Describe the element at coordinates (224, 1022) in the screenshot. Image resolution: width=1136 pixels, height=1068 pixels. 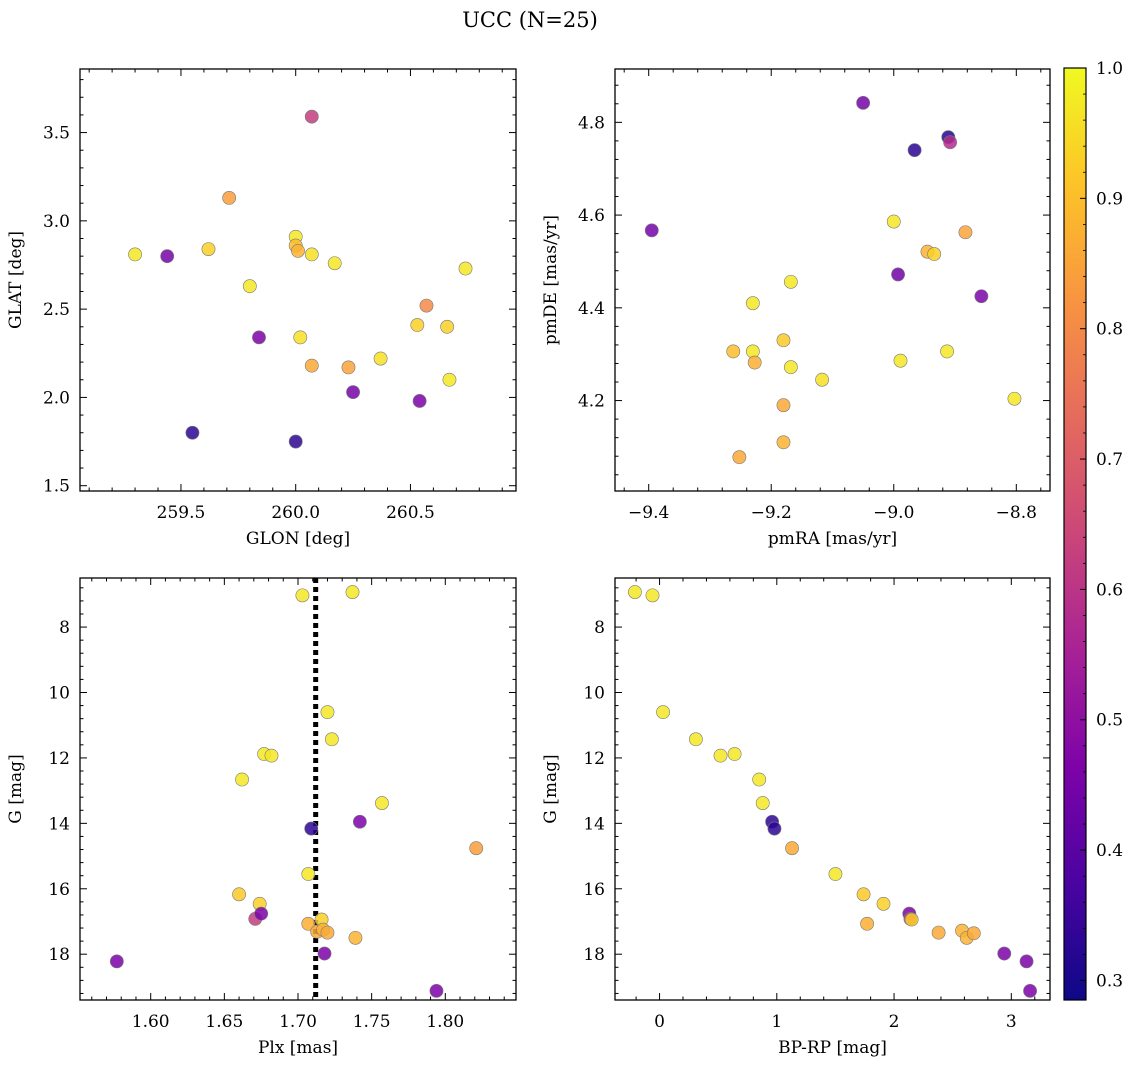
I see `x-tick-label: 1.65` at that location.